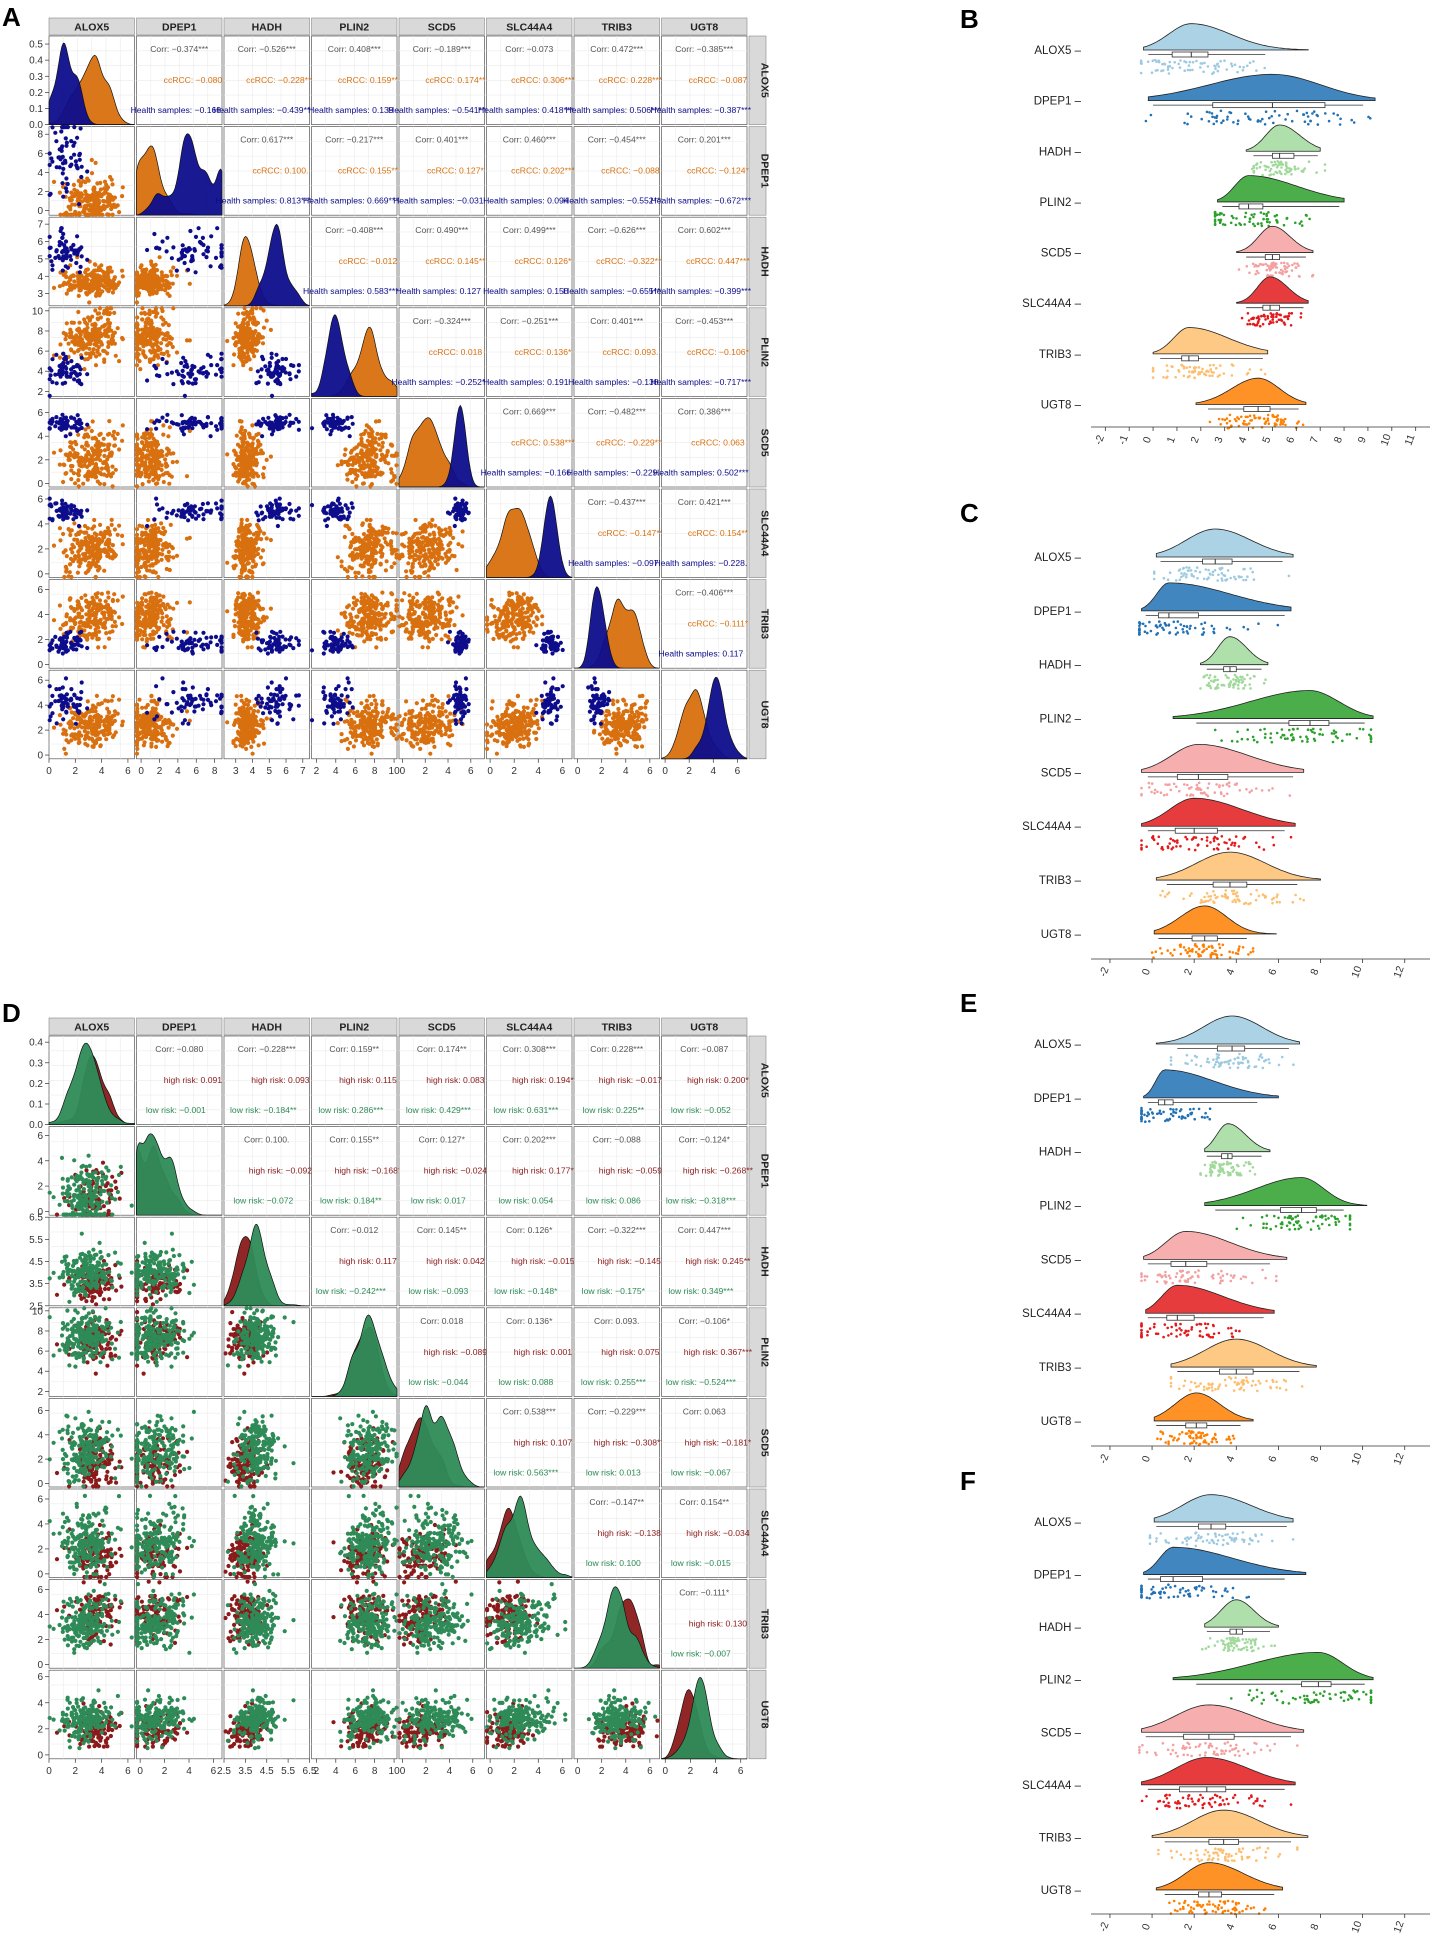  Describe the element at coordinates (617, 230) in the screenshot. I see `corr-text: Corr: −0.626***` at that location.